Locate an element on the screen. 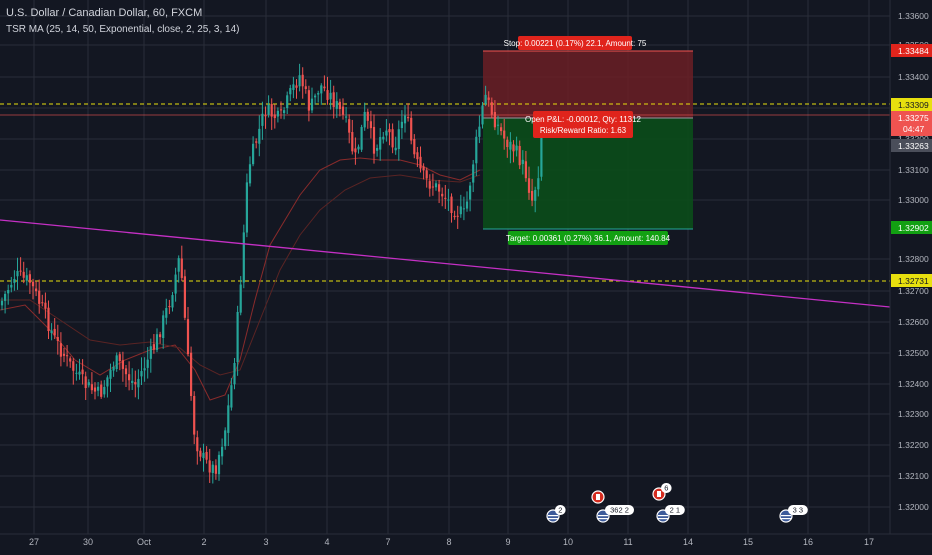  event-marker: 3 3 is located at coordinates (793, 514).